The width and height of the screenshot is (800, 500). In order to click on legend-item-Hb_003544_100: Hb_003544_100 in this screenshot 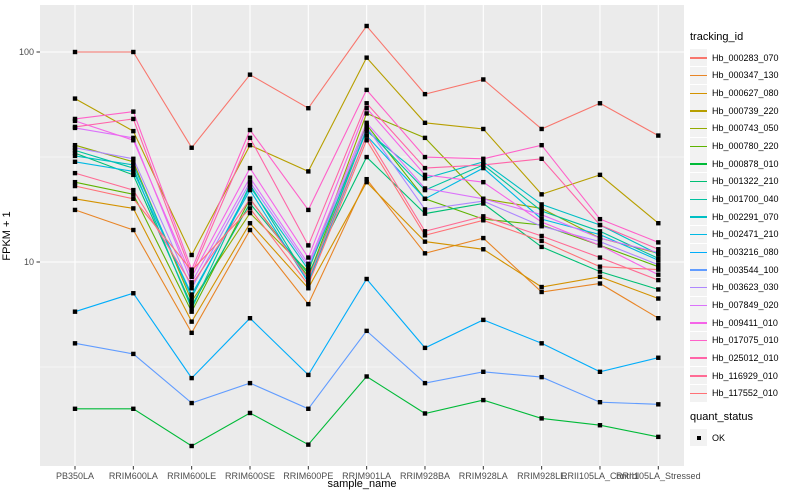, I will do `click(745, 270)`.